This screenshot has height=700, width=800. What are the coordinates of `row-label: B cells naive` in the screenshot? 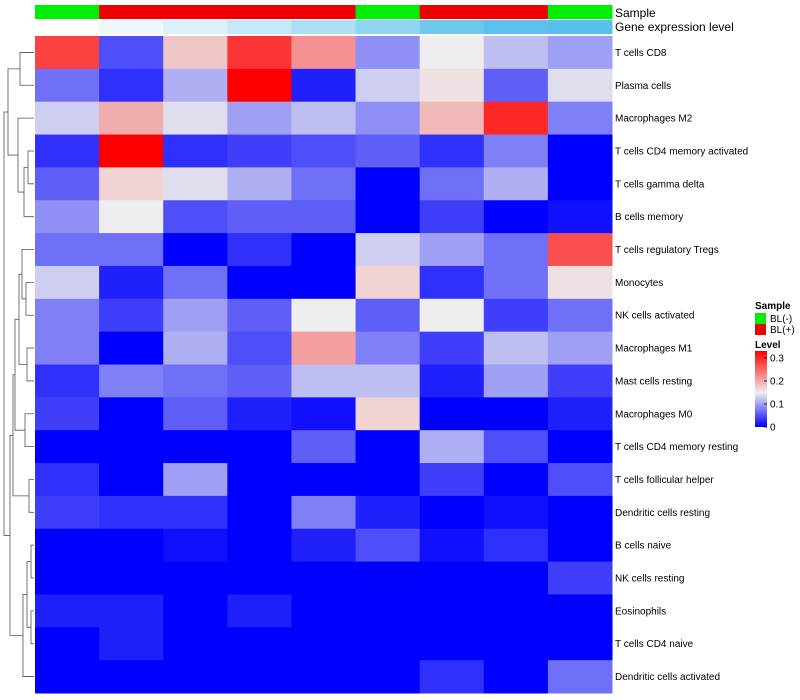 It's located at (643, 546).